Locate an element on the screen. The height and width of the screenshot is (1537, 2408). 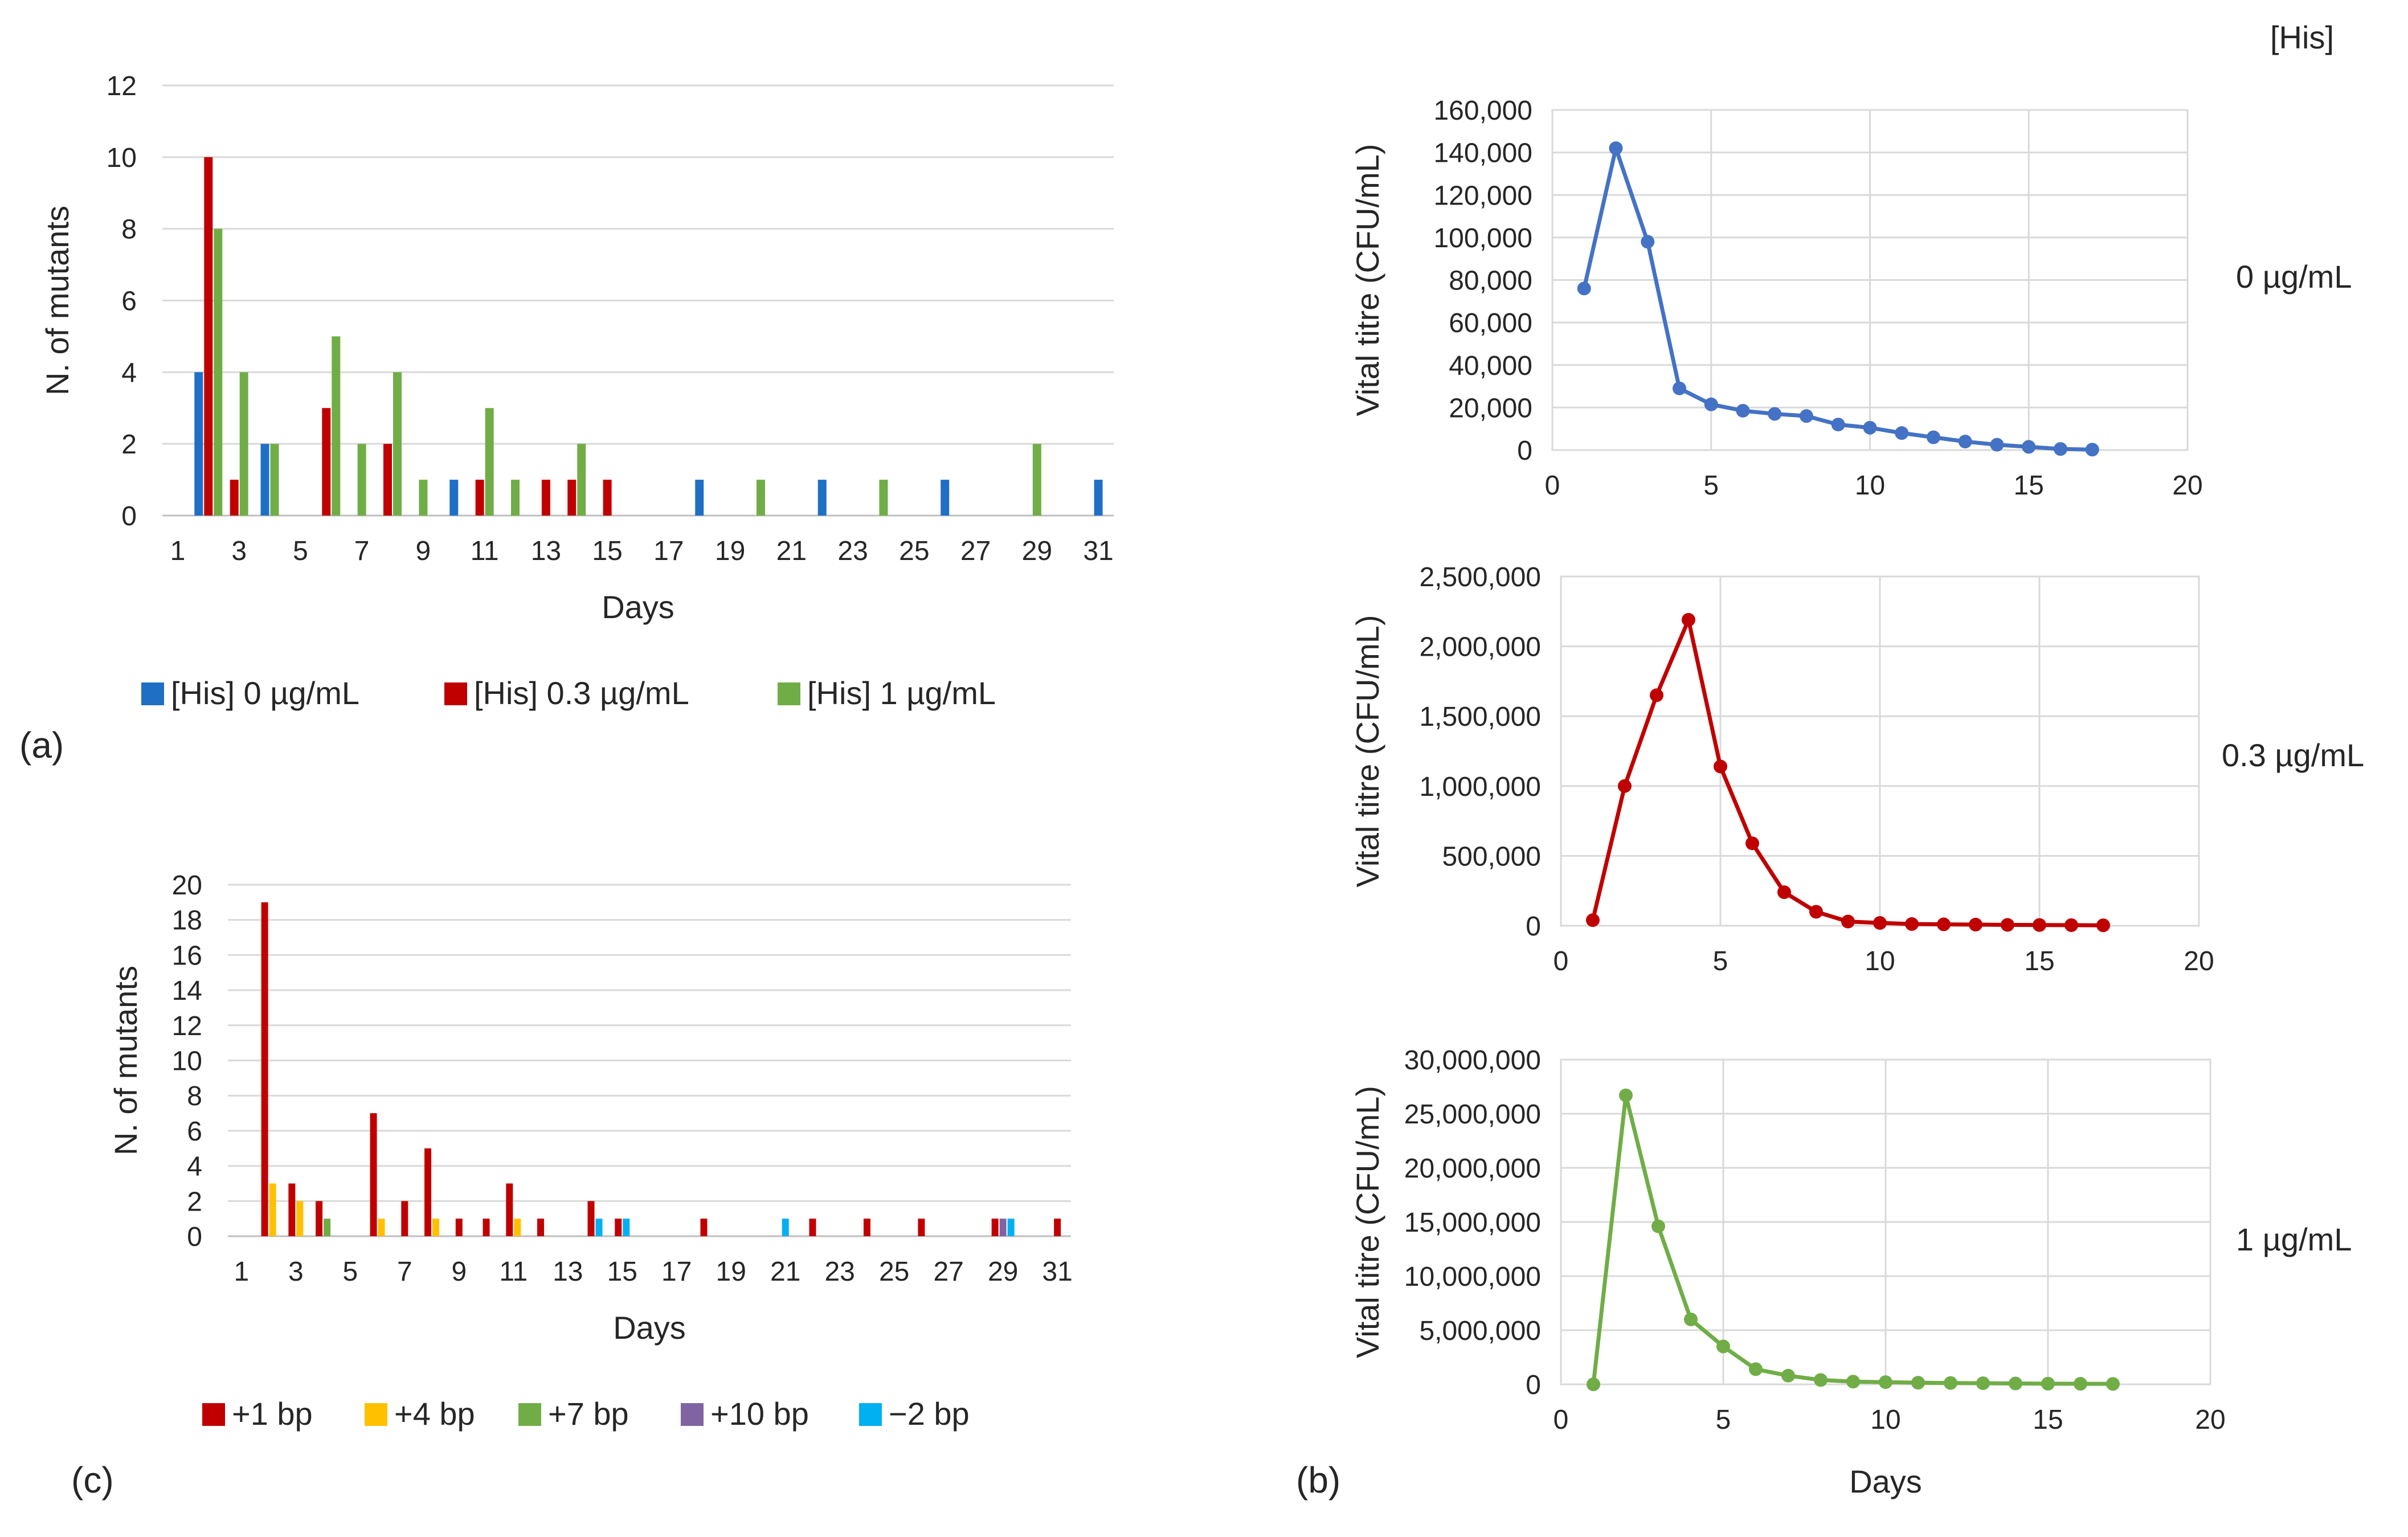
y-tick-label: 5,000,000 is located at coordinates (1480, 1331).